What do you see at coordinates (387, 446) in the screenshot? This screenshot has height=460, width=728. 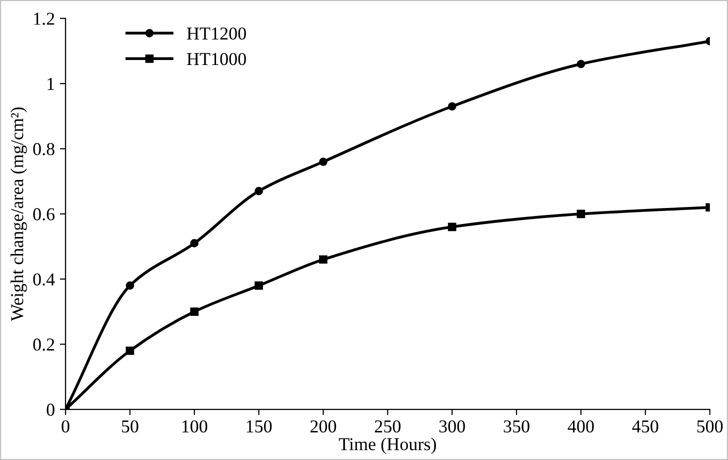 I see `x-axis-title: Time (Hours)` at bounding box center [387, 446].